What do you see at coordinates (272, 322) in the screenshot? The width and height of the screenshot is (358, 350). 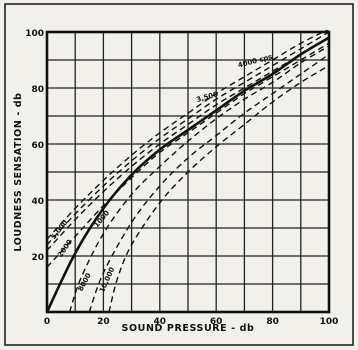 I see `x-tick-label: 80` at bounding box center [272, 322].